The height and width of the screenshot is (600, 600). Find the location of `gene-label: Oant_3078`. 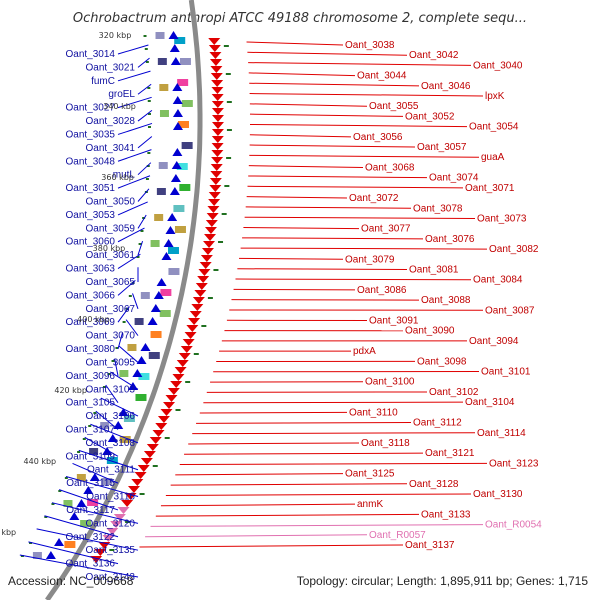

gene-label: Oant_3078 is located at coordinates (438, 208).